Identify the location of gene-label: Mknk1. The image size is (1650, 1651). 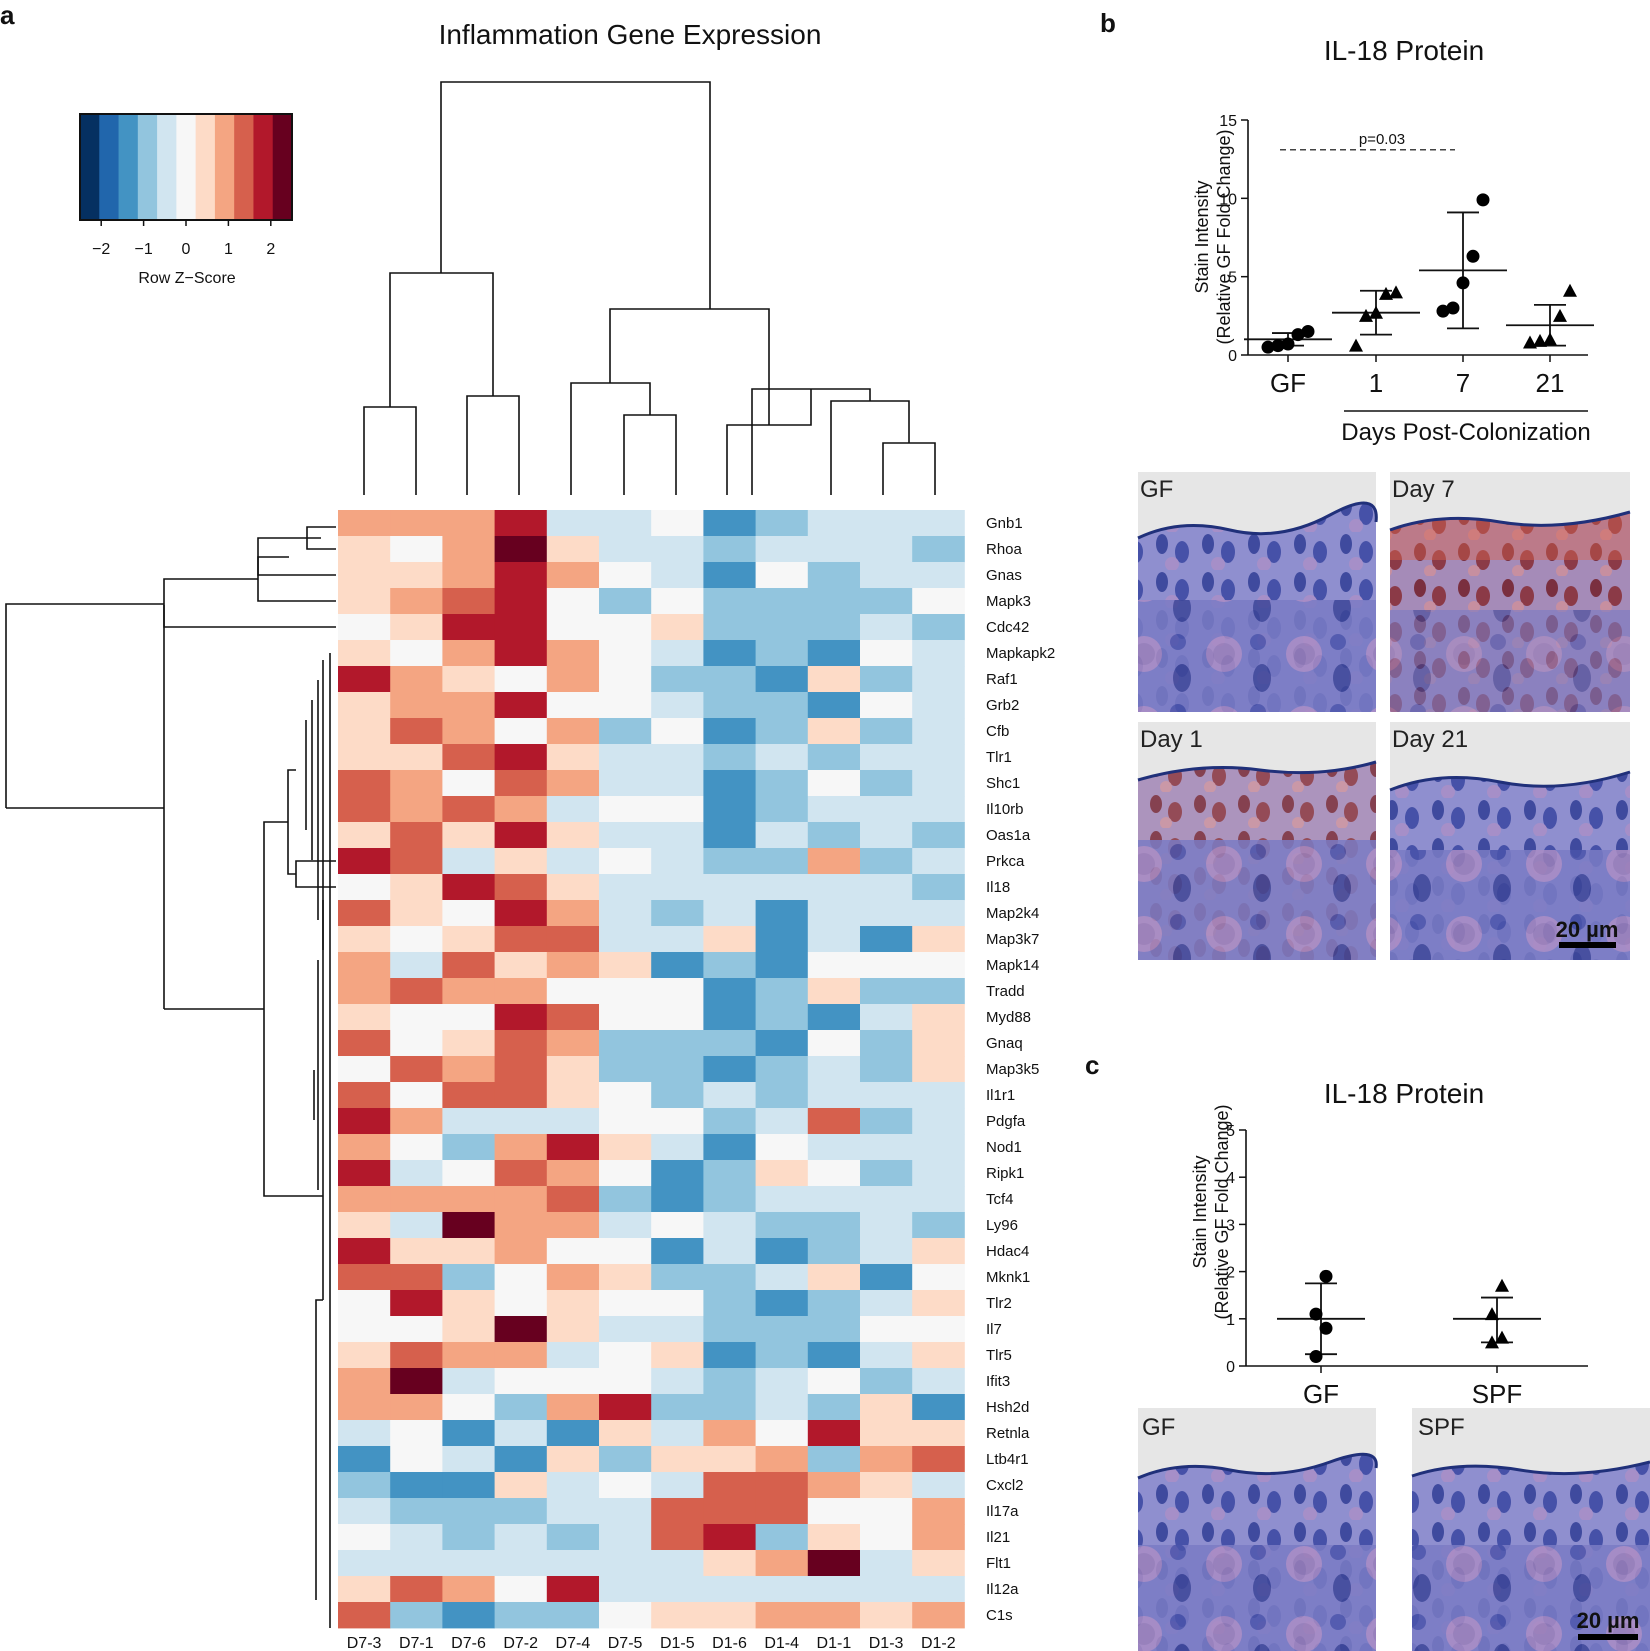
(1008, 1277).